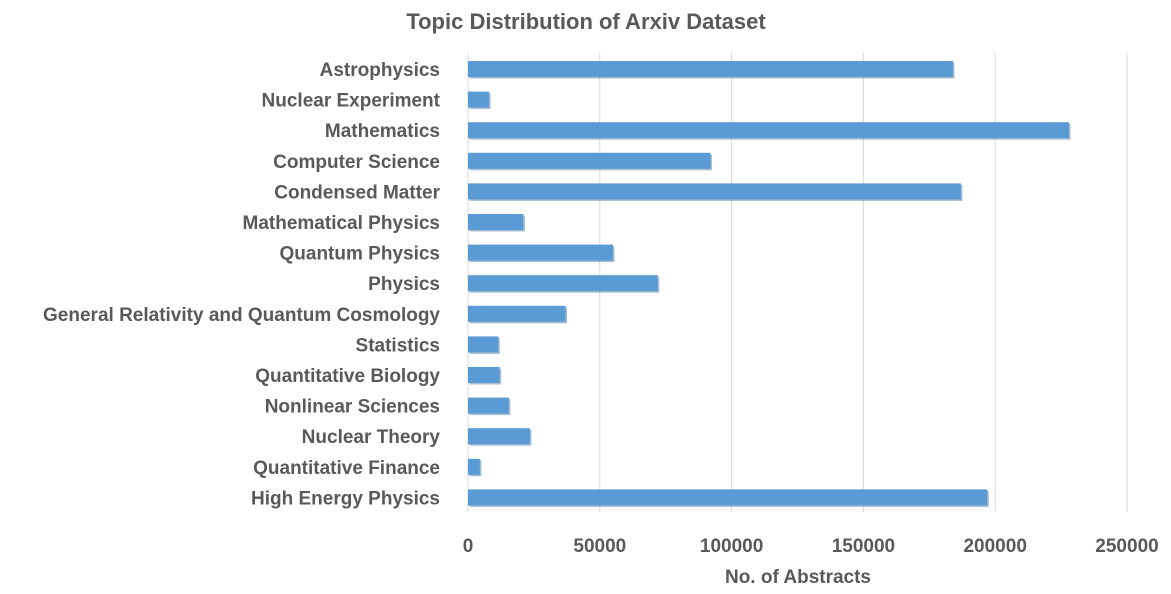 This screenshot has height=594, width=1171. I want to click on x-tick-labels: 0 50000 100000 150000 200000 250000, so click(811, 546).